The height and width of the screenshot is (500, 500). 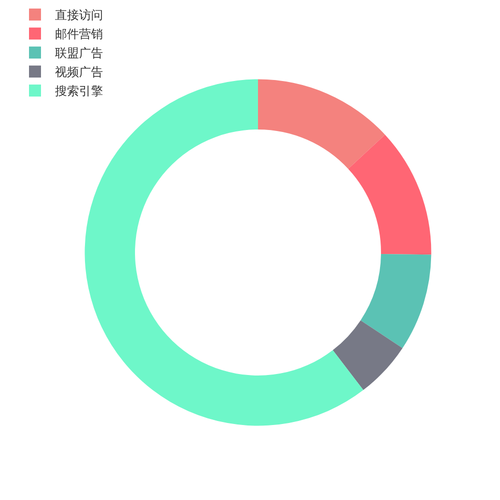 I want to click on legend-label: 联盟广告, so click(x=79, y=53).